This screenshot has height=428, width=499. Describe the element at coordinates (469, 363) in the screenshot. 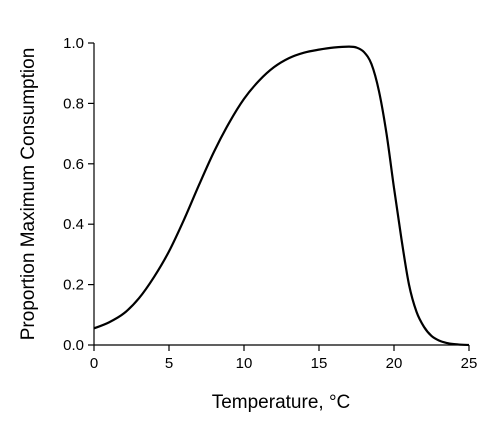

I see `x-tick-label: 25` at that location.